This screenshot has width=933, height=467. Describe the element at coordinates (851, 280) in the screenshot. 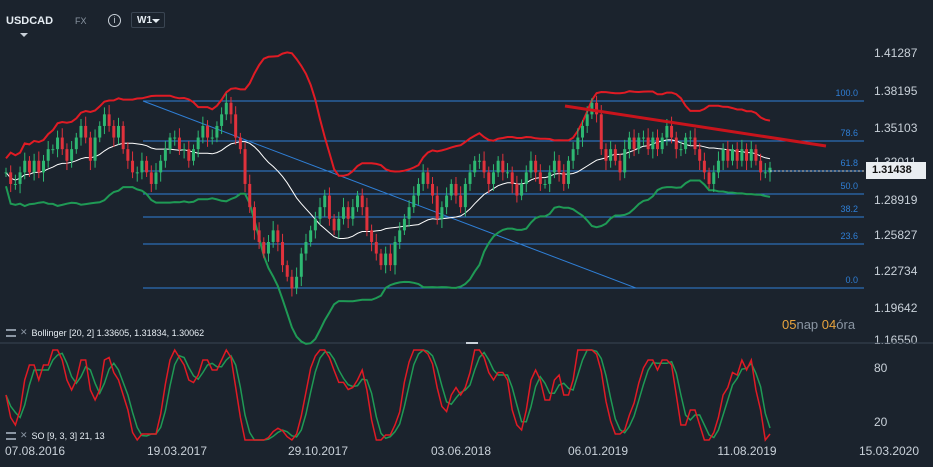

I see `fib-level-label: 0.0` at that location.